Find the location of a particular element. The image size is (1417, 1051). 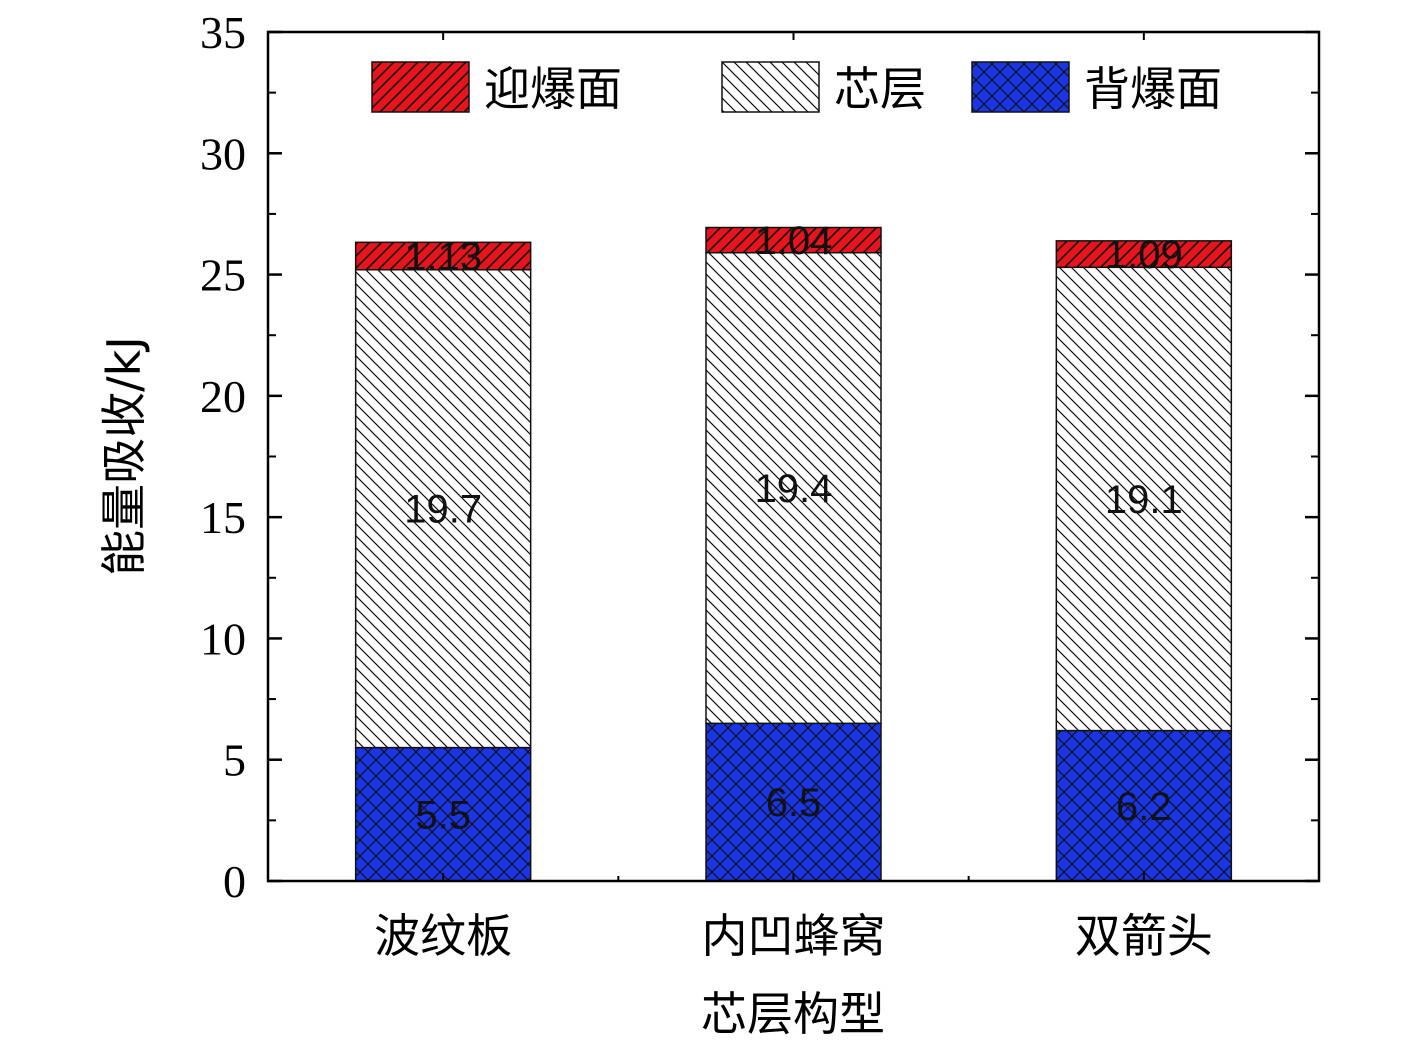

data-label-2-1: 19.1 is located at coordinates (1144, 500).